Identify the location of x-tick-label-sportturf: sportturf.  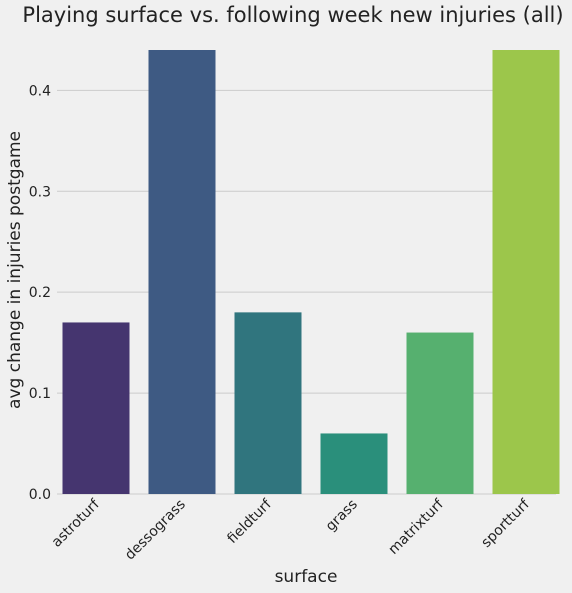
(505, 523).